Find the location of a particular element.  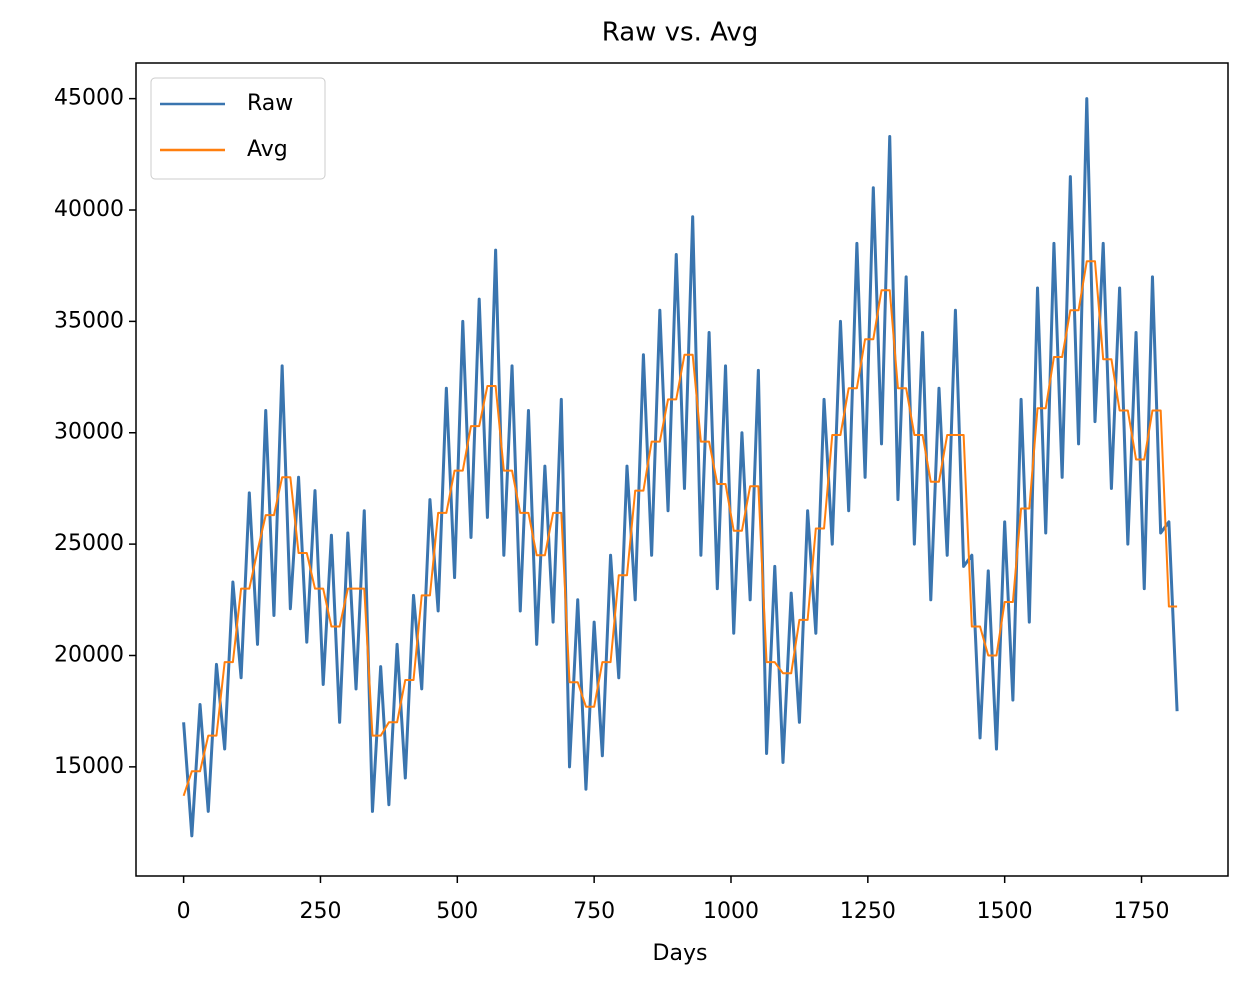

x-axis-label: Days is located at coordinates (680, 953).